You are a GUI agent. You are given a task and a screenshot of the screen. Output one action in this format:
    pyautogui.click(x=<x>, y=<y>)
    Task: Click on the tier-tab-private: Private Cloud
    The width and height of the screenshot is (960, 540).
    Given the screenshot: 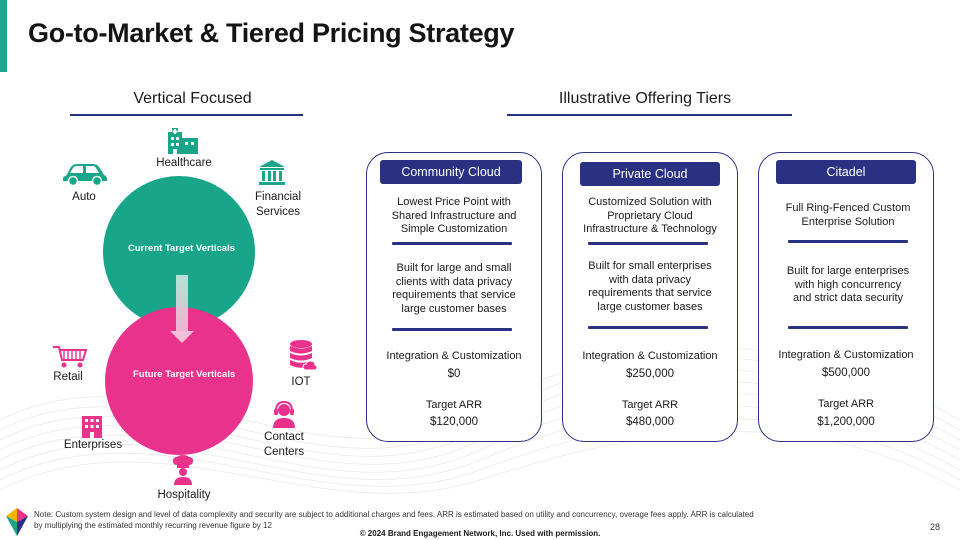 What is the action you would take?
    pyautogui.click(x=650, y=174)
    